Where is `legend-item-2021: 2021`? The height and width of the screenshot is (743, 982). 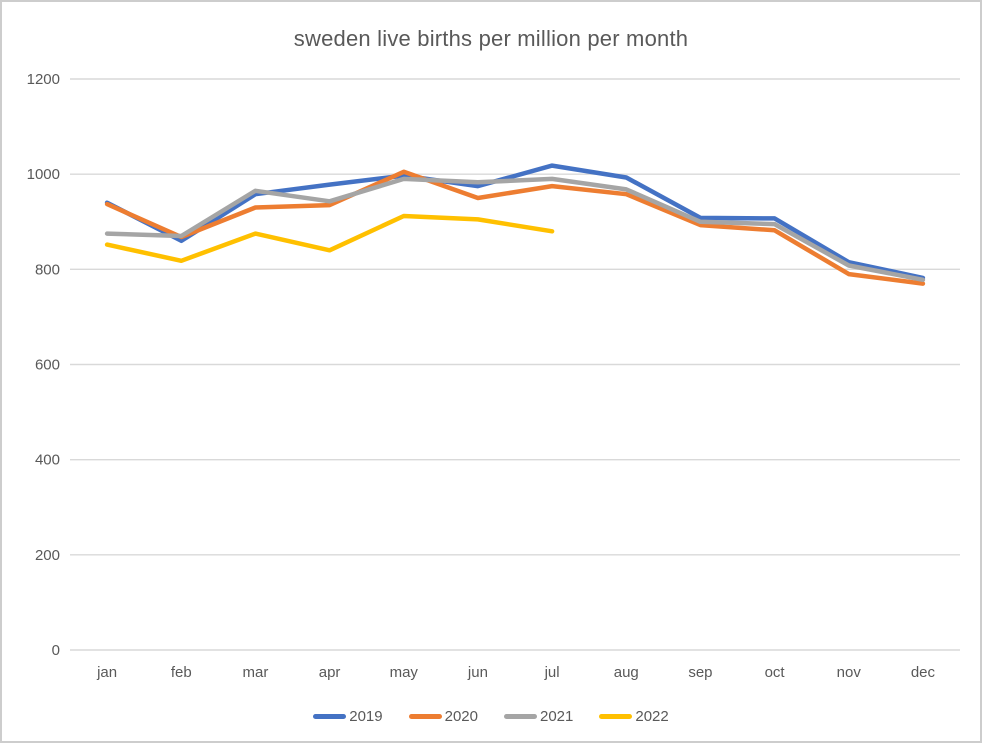
legend-item-2021: 2021 is located at coordinates (538, 716).